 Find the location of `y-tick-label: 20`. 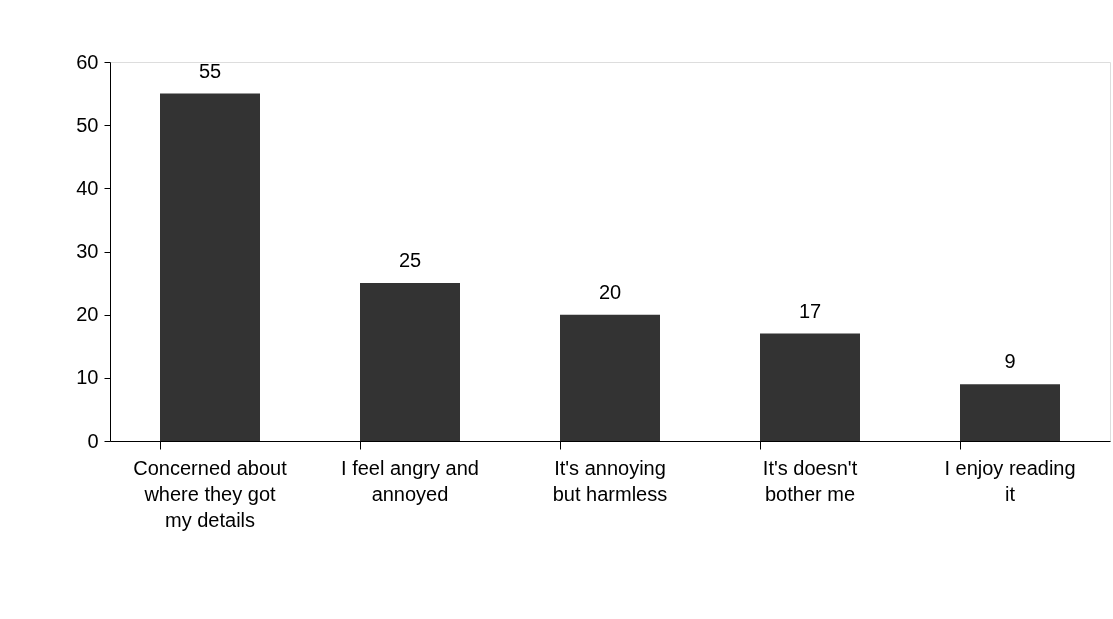

y-tick-label: 20 is located at coordinates (87, 314).